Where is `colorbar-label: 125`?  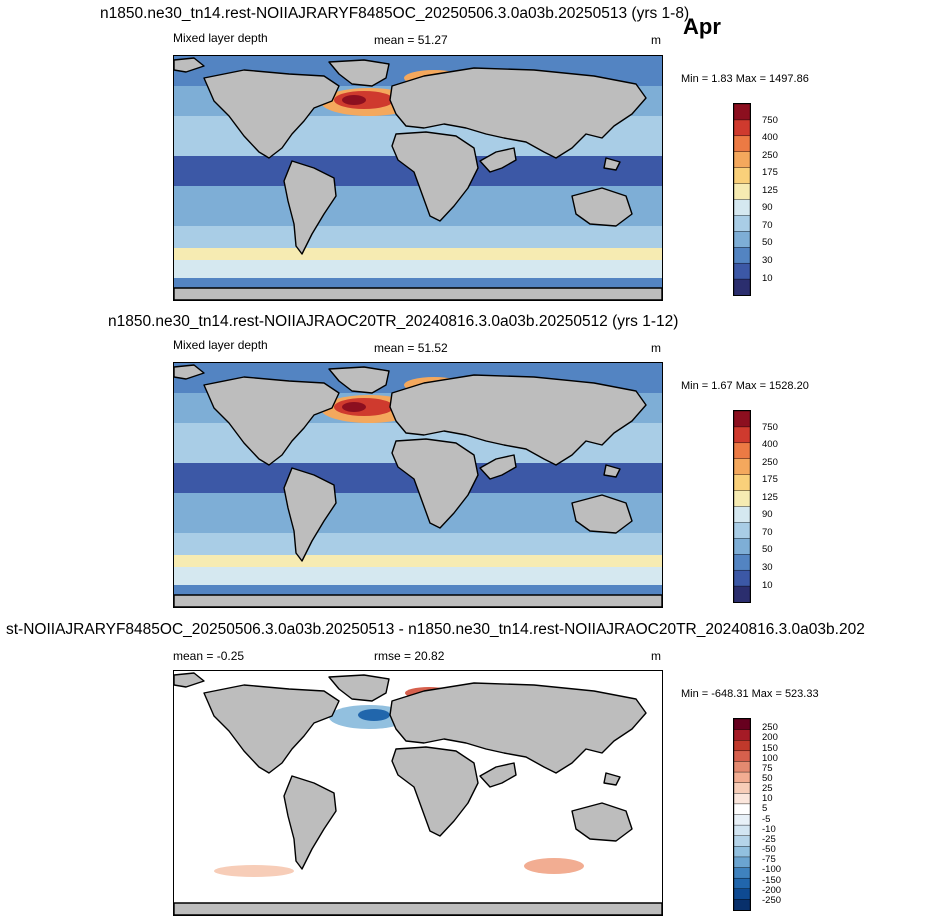 colorbar-label: 125 is located at coordinates (770, 190).